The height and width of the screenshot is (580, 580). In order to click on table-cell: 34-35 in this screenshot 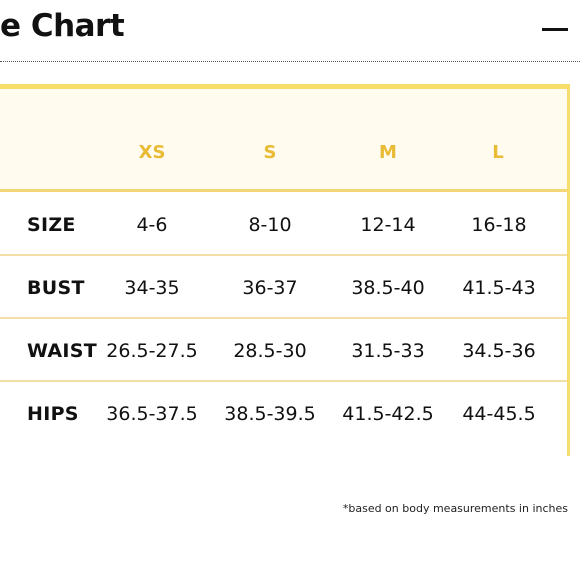, I will do `click(152, 288)`.